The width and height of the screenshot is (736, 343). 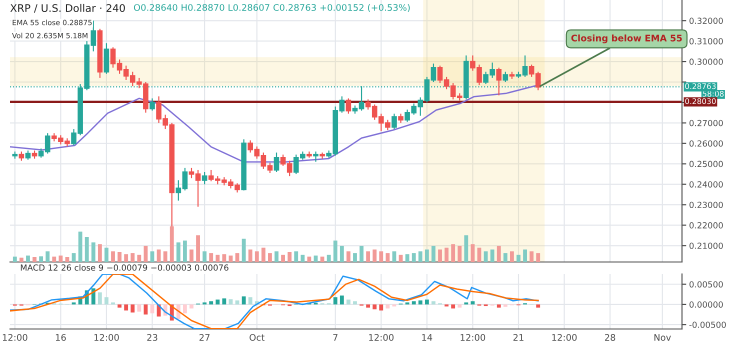 I want to click on chart-subtitle: O0.28640 H0.28870 L0.28607 C0.28763 +0.00152 (+0.53%), so click(x=272, y=8).